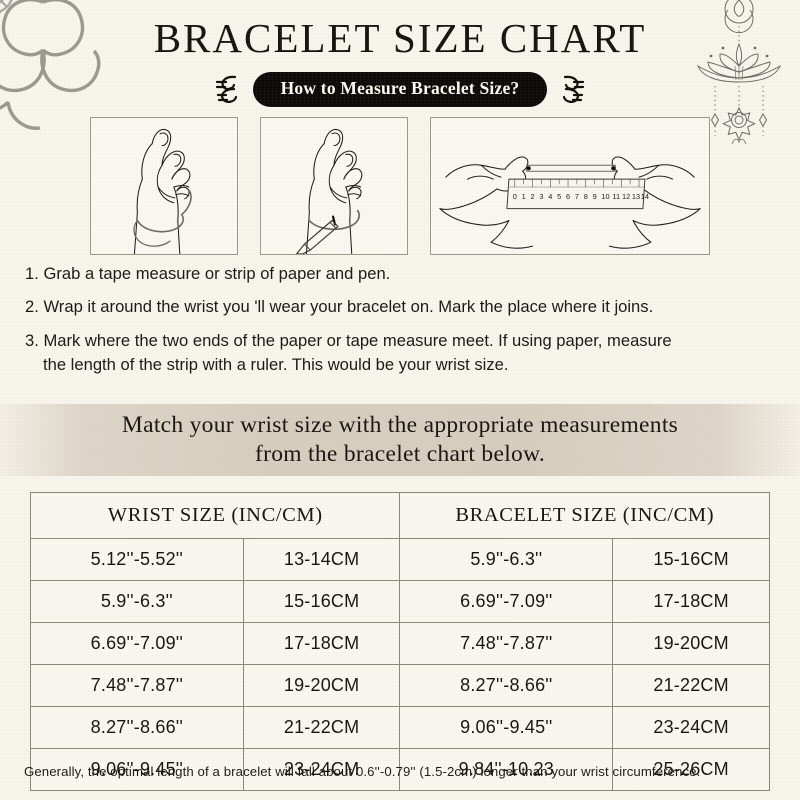  I want to click on cell-bracelet-inch: 9.84''-10.23, so click(506, 769).